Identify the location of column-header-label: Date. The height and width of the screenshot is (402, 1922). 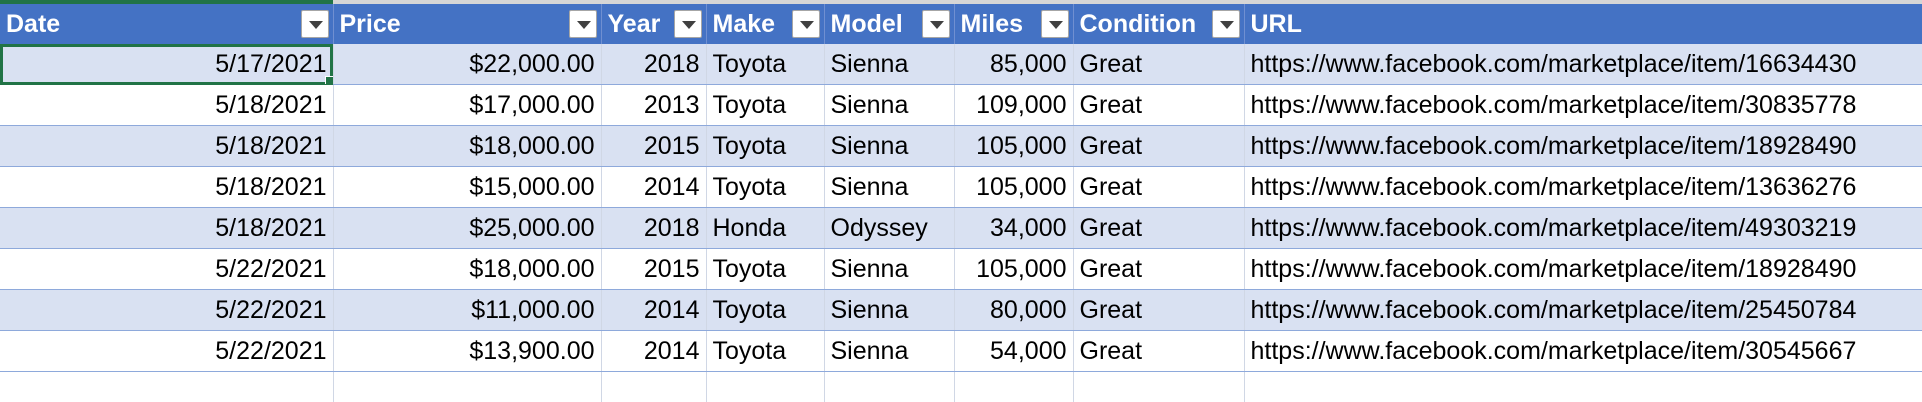
(33, 24).